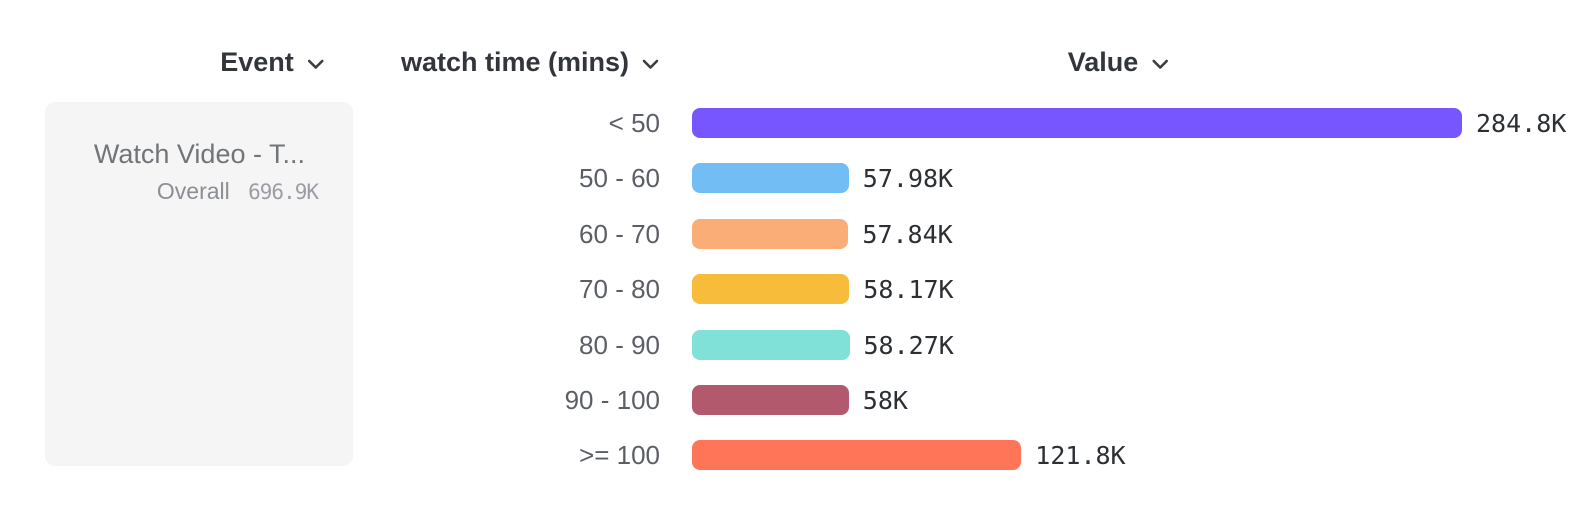 This screenshot has width=1592, height=518. I want to click on value-label: 57.98K, so click(908, 179).